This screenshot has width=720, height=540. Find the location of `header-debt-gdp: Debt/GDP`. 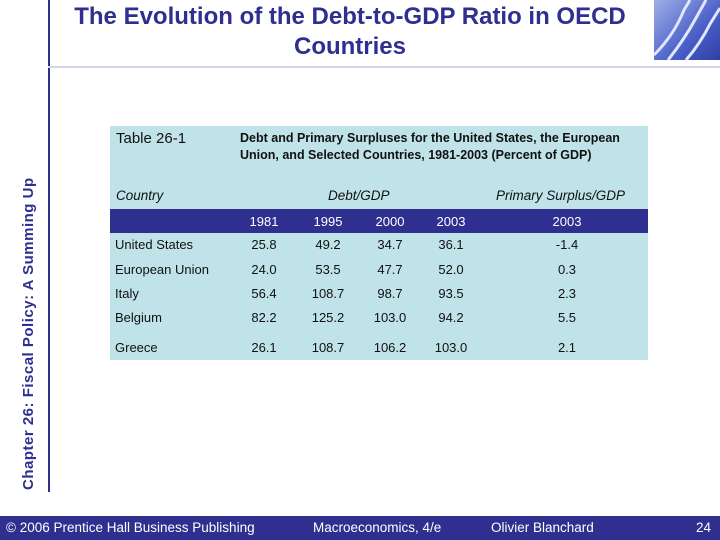

header-debt-gdp: Debt/GDP is located at coordinates (359, 195).